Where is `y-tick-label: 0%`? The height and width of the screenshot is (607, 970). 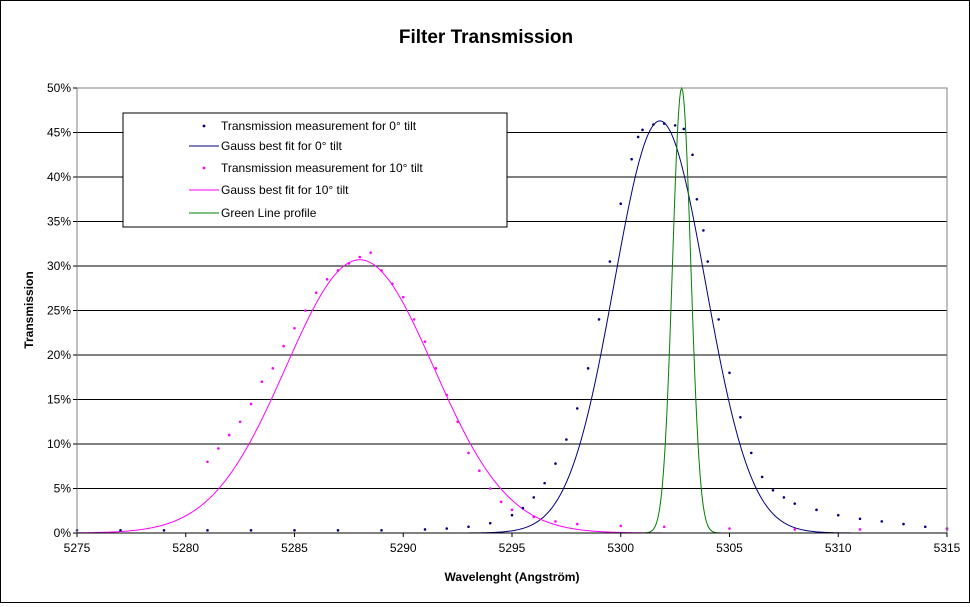 y-tick-label: 0% is located at coordinates (63, 533).